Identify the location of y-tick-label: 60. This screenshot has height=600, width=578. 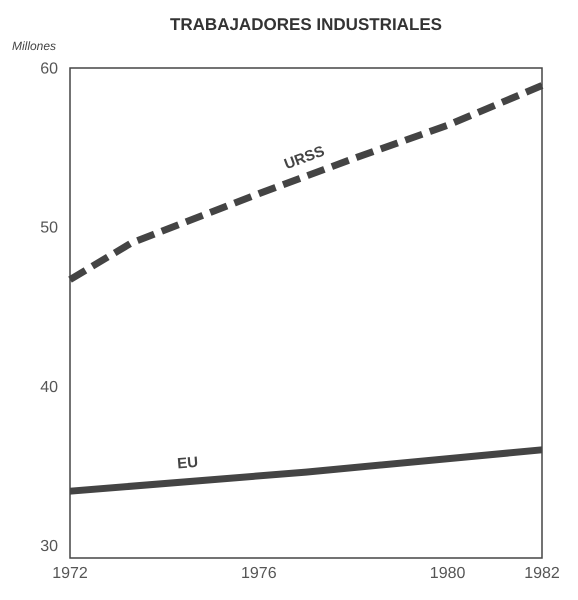
(49, 69).